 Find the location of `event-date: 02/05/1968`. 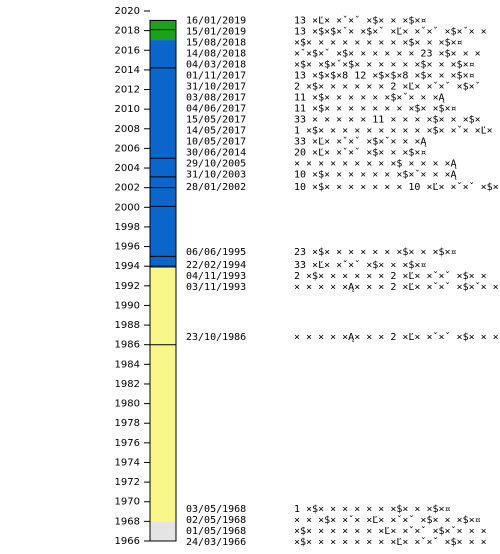

event-date: 02/05/1968 is located at coordinates (216, 520).